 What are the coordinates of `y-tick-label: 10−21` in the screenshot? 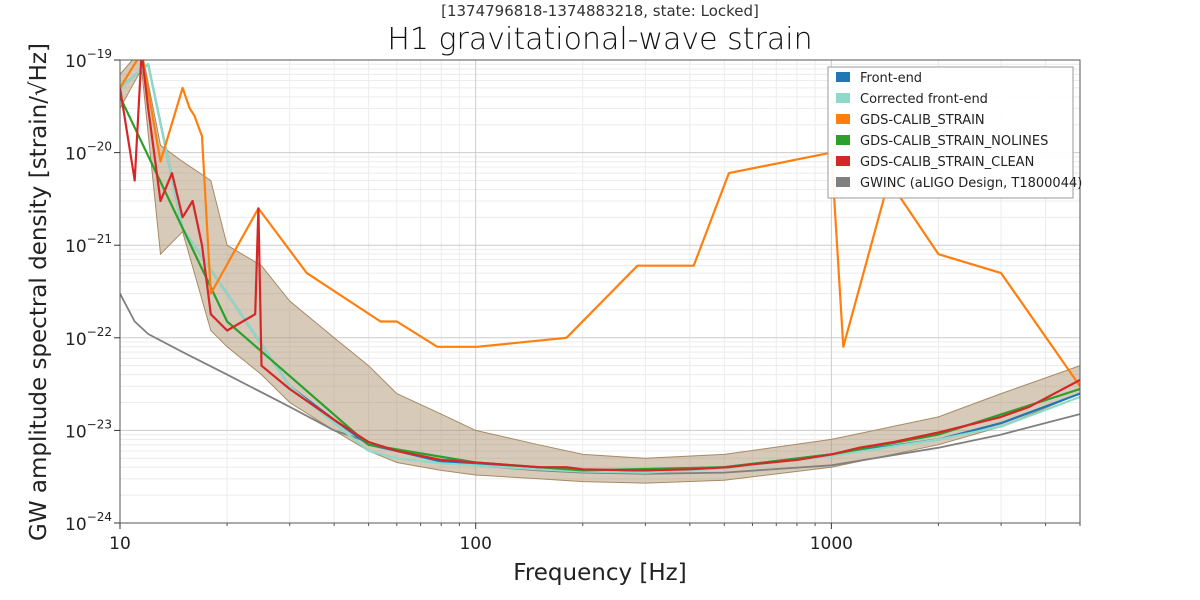 It's located at (88, 244).